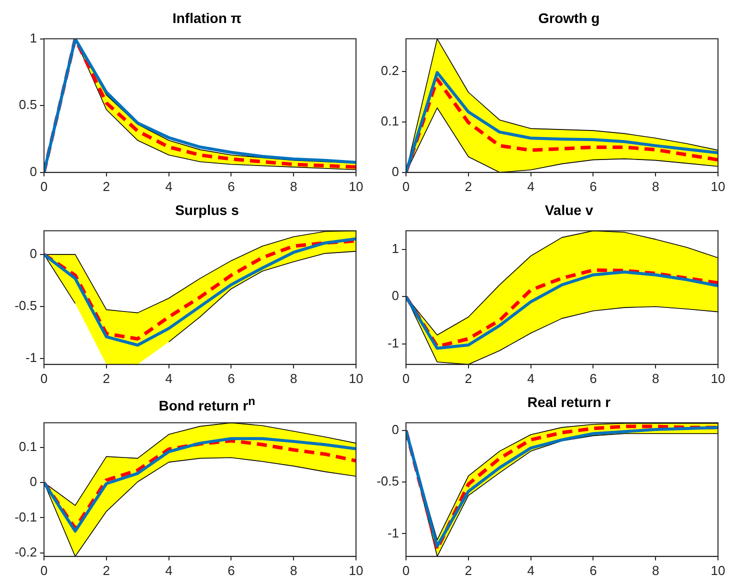 This screenshot has width=740, height=587. I want to click on y-tick-label: -0.1, so click(25, 516).